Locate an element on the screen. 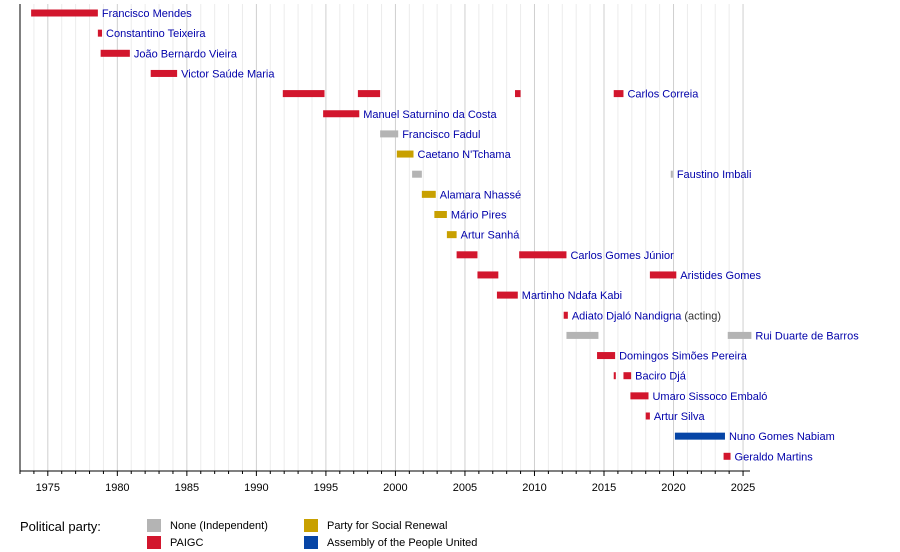 The image size is (900, 552). legend-title: Political party: is located at coordinates (60, 526).